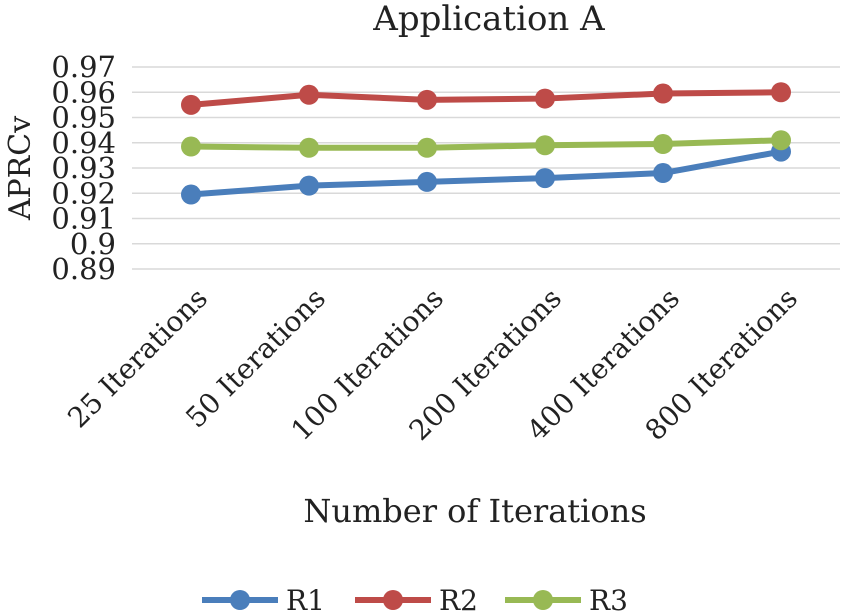 This screenshot has width=844, height=613. What do you see at coordinates (608, 598) in the screenshot?
I see `legend-label: R3` at bounding box center [608, 598].